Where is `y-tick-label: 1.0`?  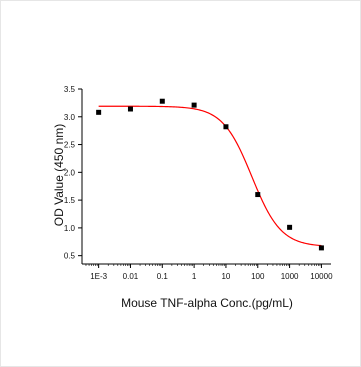
y-tick-label: 1.0 is located at coordinates (70, 228).